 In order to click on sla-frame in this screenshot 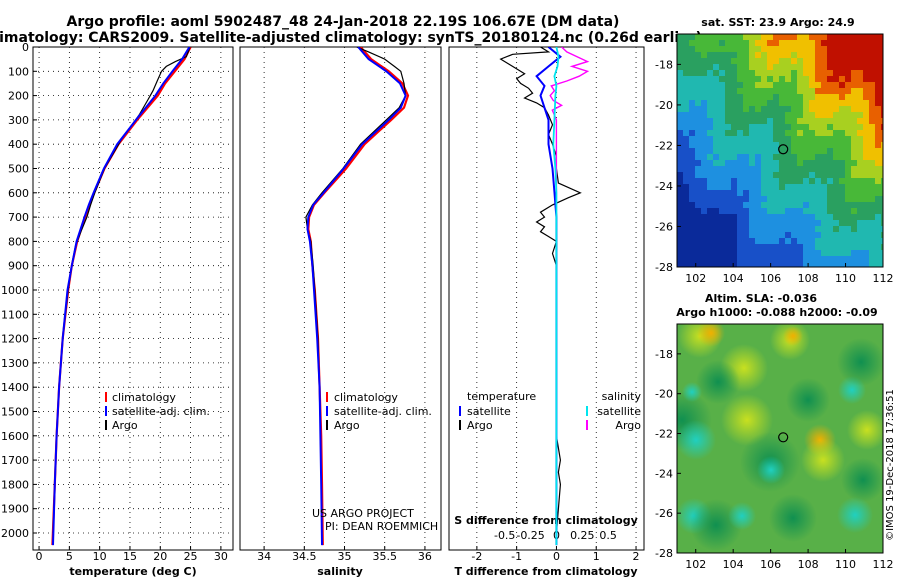, I will do `click(780, 438)`.